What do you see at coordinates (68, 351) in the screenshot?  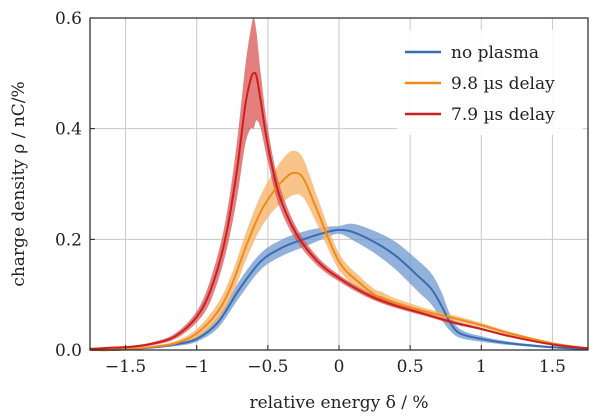 I see `y-tick-label: 0.0` at bounding box center [68, 351].